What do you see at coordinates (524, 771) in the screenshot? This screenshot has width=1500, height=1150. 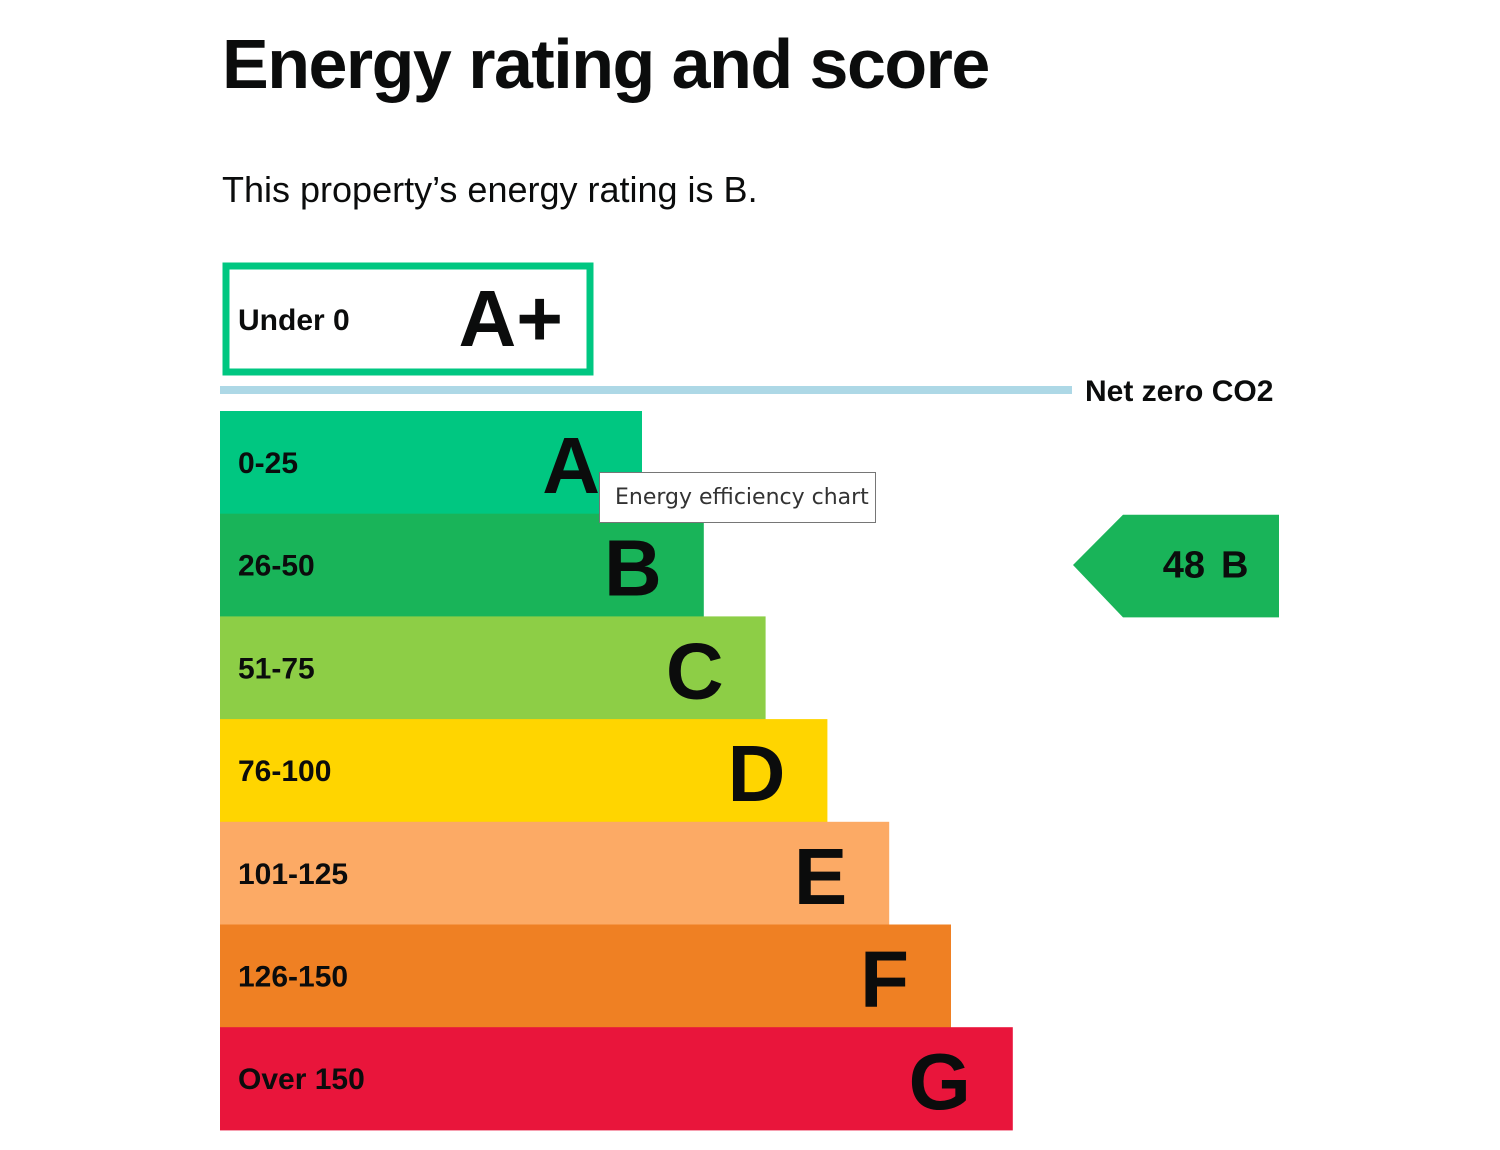 I see `band-d-bar` at bounding box center [524, 771].